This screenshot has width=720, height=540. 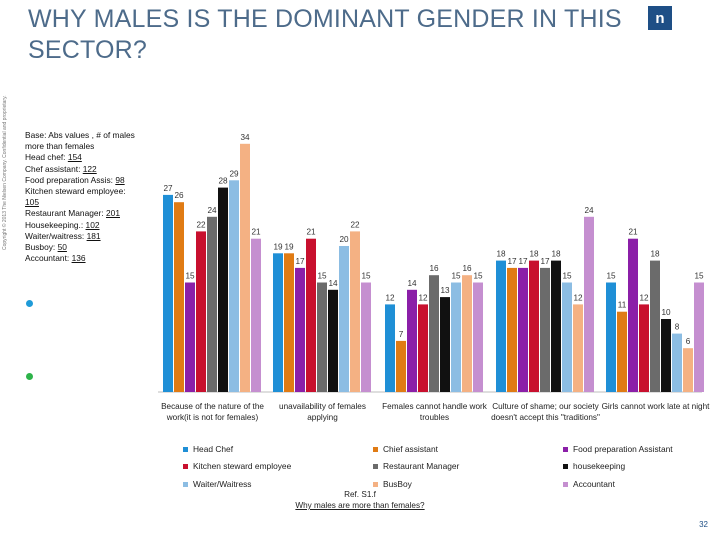 What do you see at coordinates (245, 137) in the screenshot?
I see `bar-value-label: 34` at bounding box center [245, 137].